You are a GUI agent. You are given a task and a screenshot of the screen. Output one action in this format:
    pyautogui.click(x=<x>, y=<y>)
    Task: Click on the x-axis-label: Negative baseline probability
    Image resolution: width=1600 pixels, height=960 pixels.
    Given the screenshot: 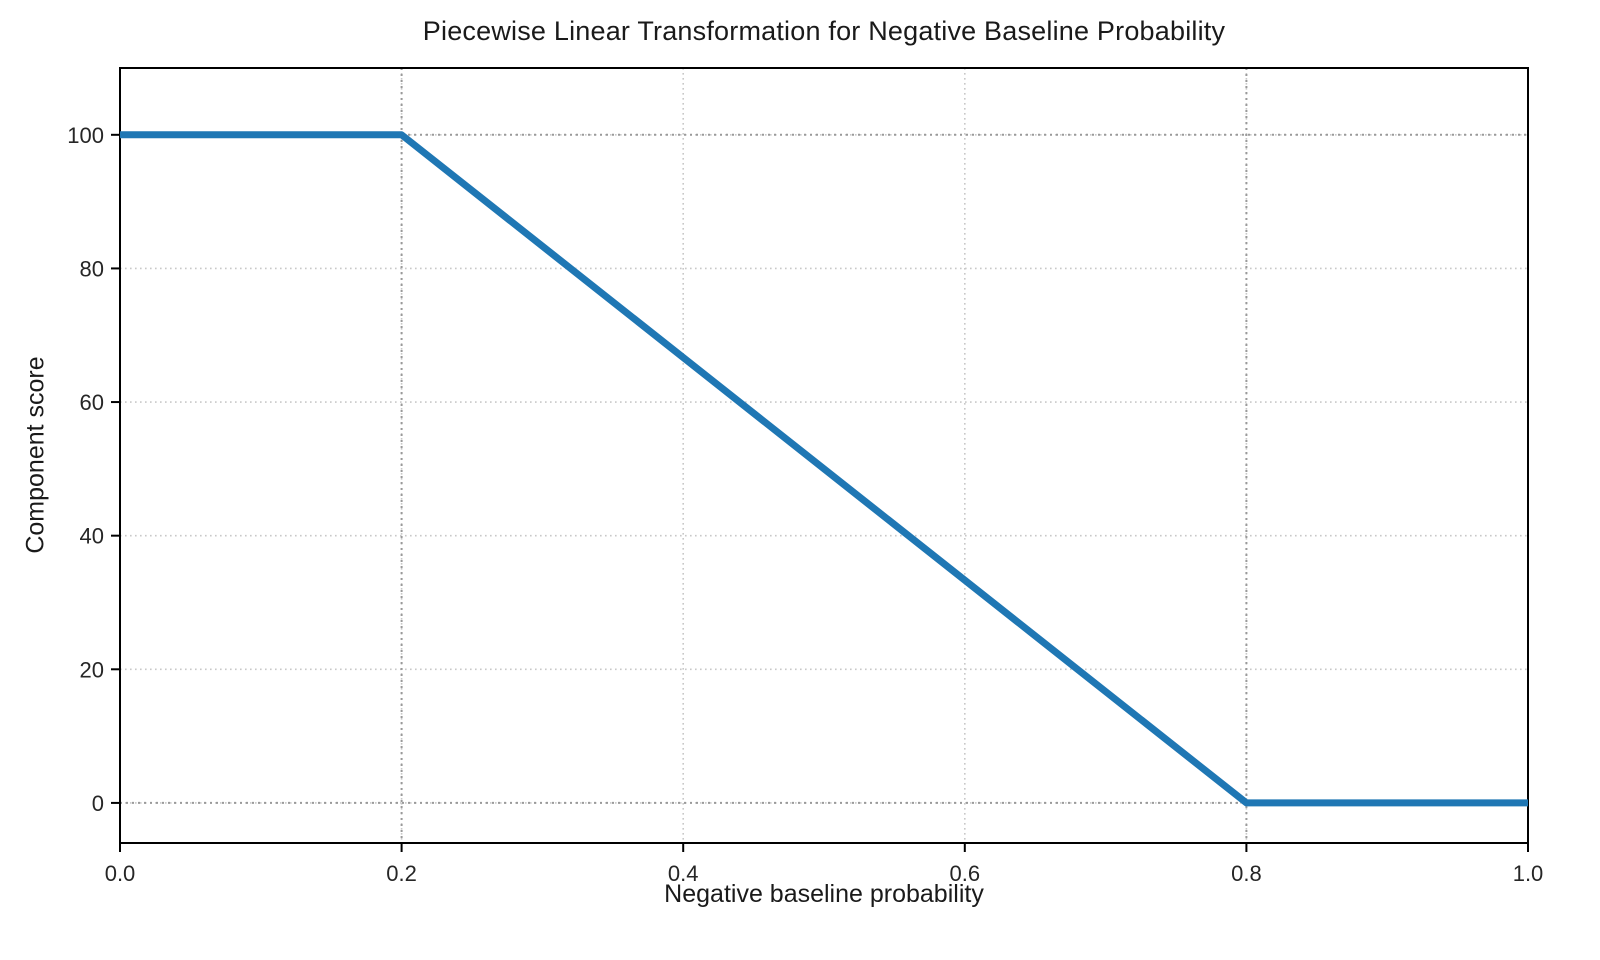 What is the action you would take?
    pyautogui.click(x=824, y=894)
    